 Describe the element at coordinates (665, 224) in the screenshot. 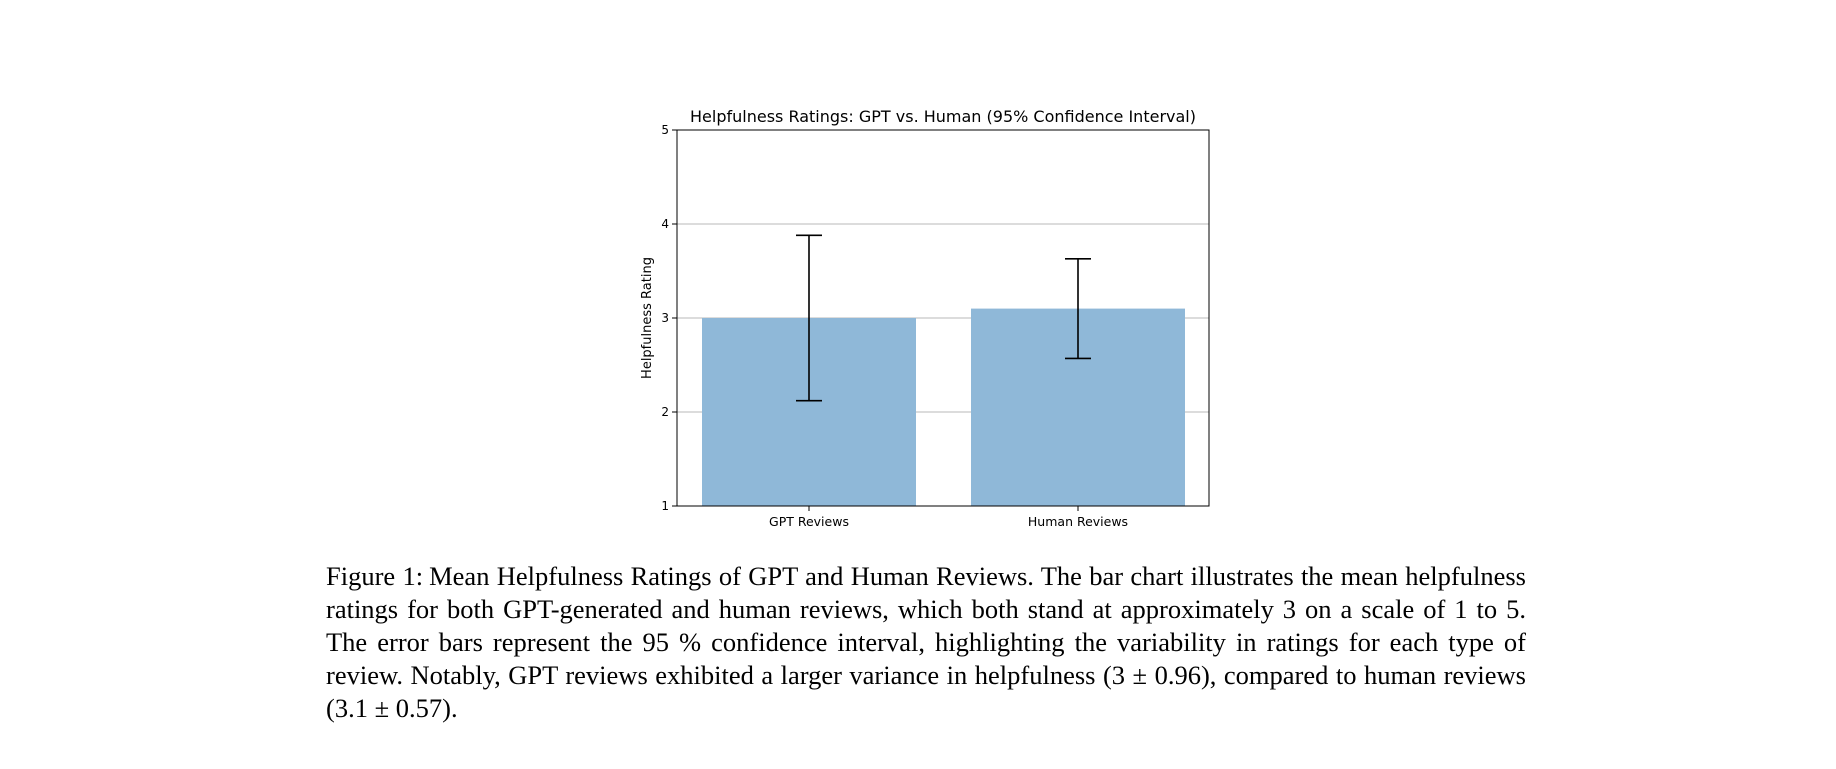

I see `y-tick-label: 4` at that location.